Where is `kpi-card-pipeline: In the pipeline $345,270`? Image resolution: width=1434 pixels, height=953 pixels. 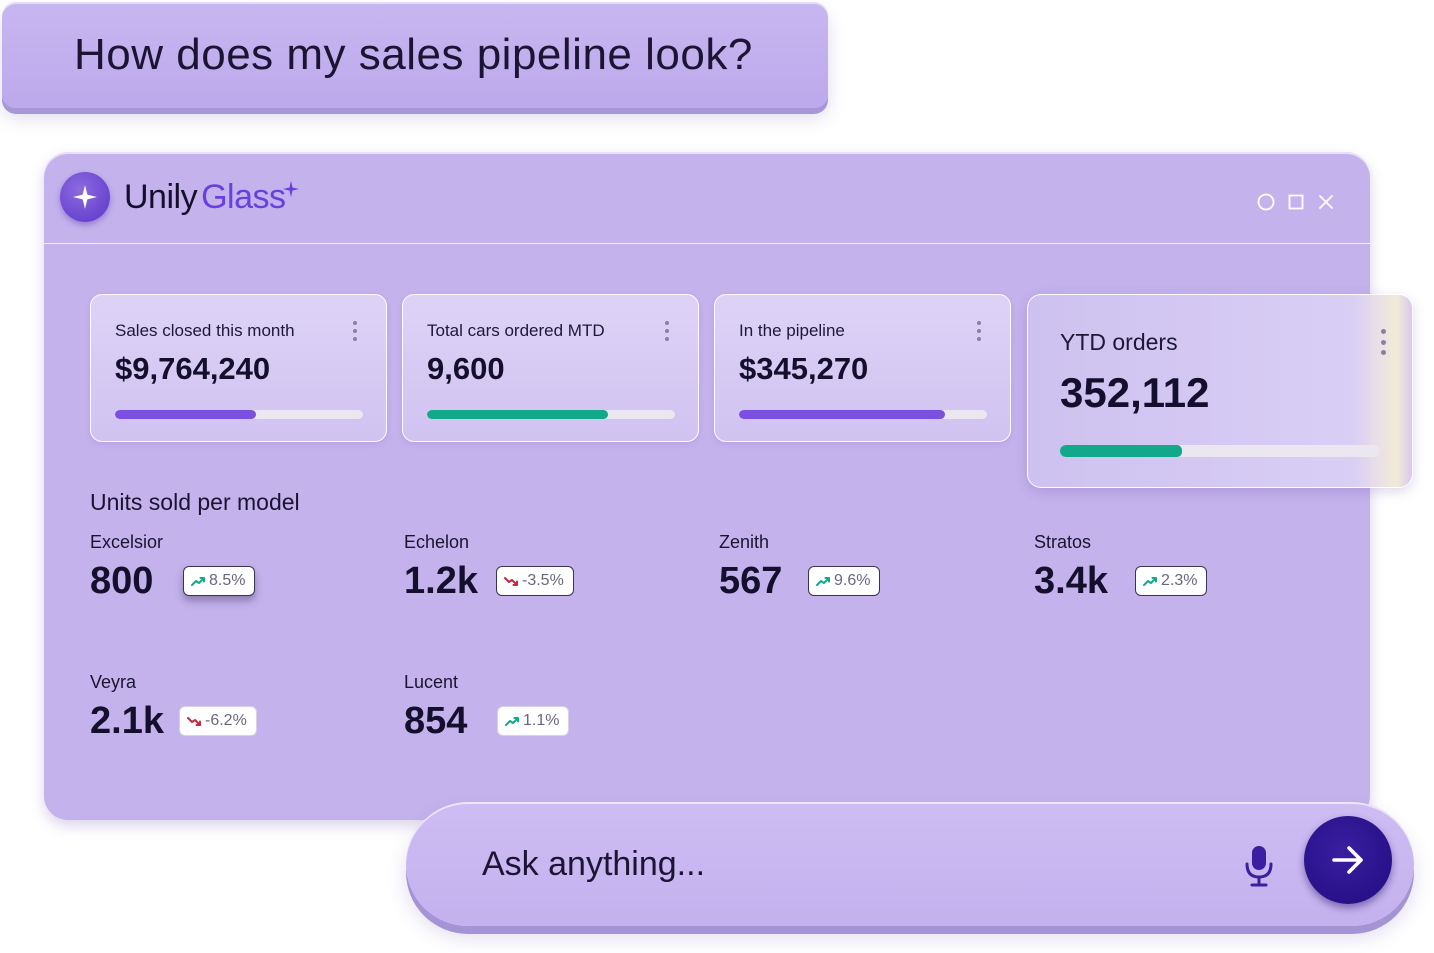 kpi-card-pipeline: In the pipeline $345,270 is located at coordinates (862, 368).